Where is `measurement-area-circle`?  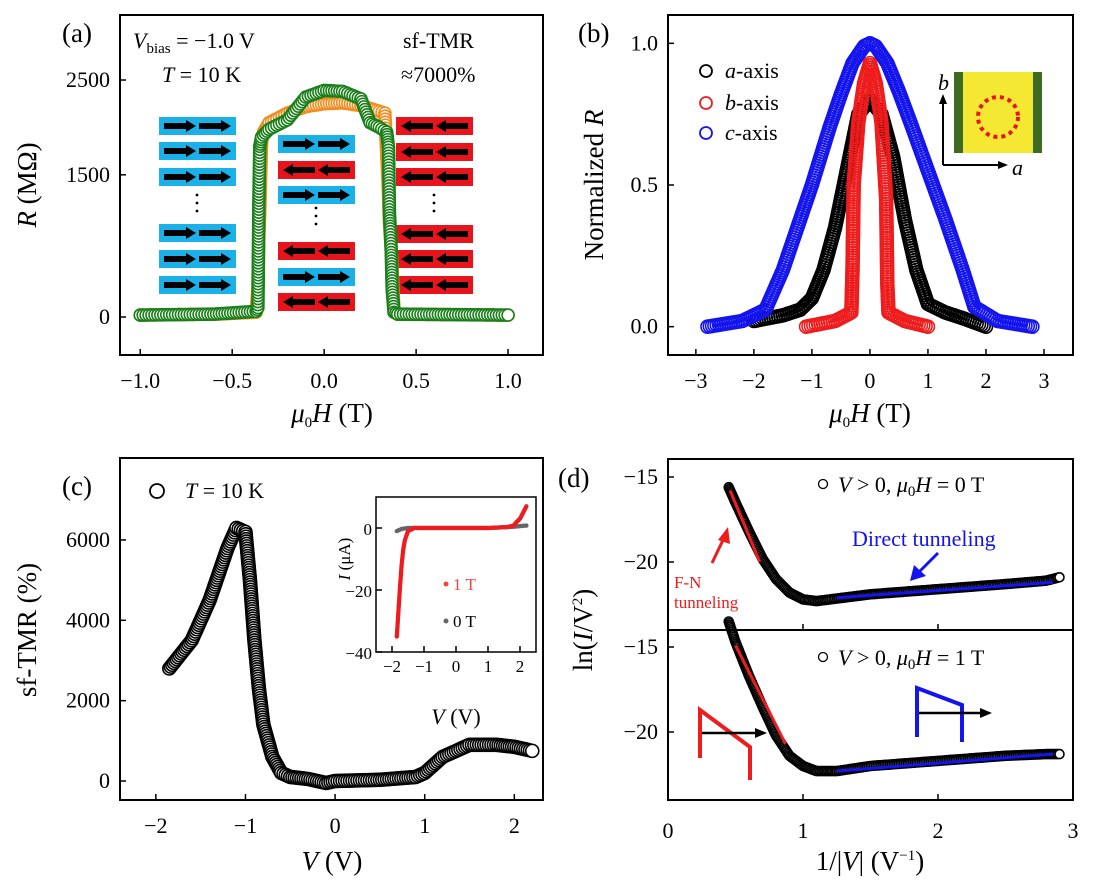
measurement-area-circle is located at coordinates (998, 117).